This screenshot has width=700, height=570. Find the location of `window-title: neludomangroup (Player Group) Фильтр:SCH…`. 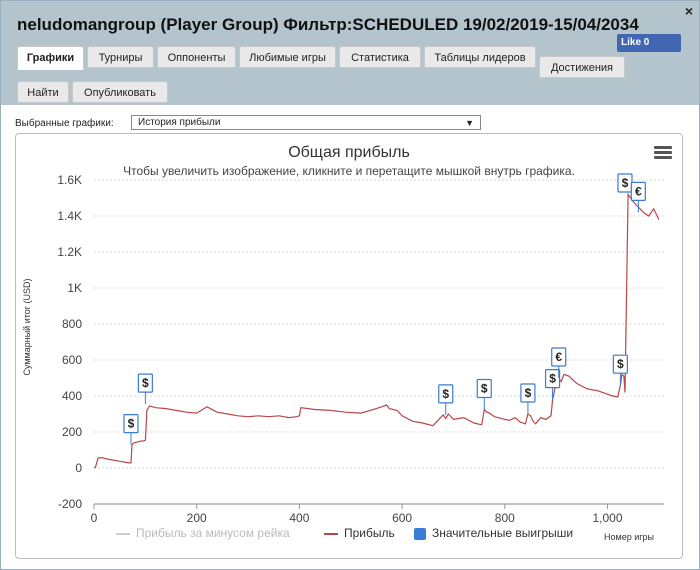

window-title: neludomangroup (Player Group) Фильтр:SCH… is located at coordinates (328, 24).